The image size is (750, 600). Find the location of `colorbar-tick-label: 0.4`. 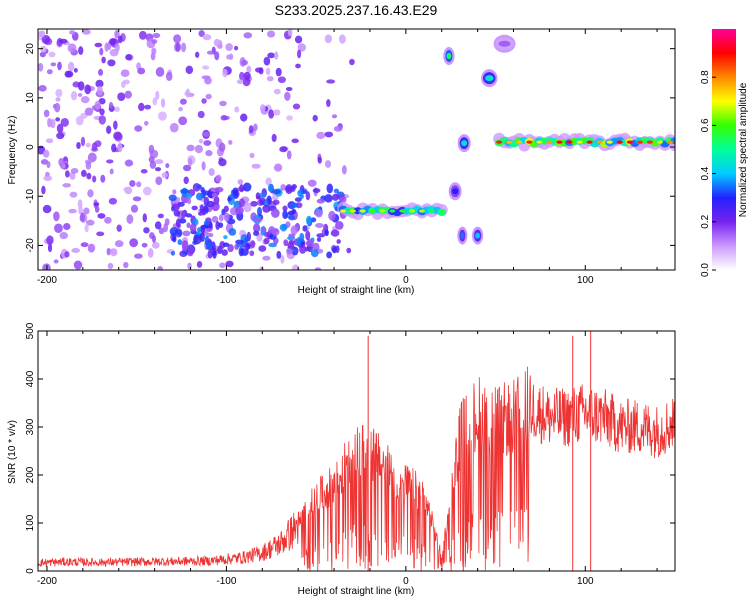

colorbar-tick-label: 0.4 is located at coordinates (705, 173).